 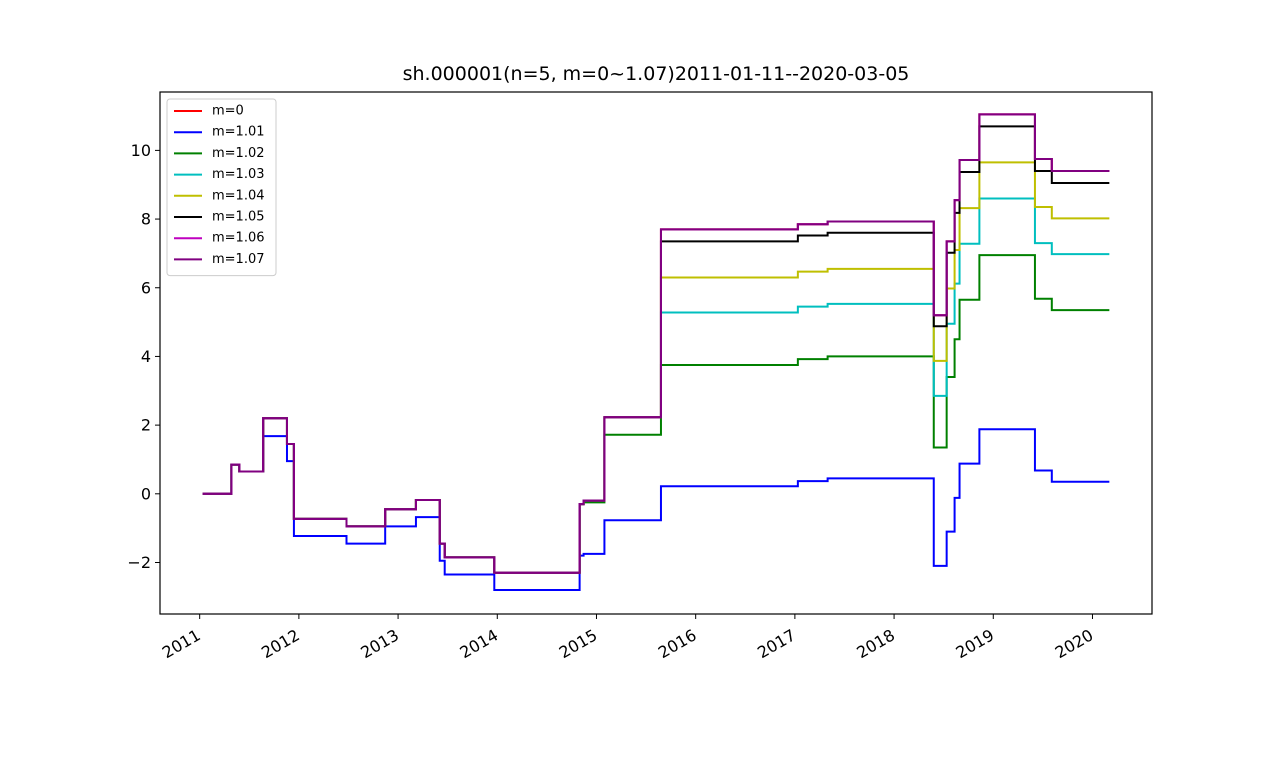 I want to click on y-tick-label: 8, so click(x=146, y=219).